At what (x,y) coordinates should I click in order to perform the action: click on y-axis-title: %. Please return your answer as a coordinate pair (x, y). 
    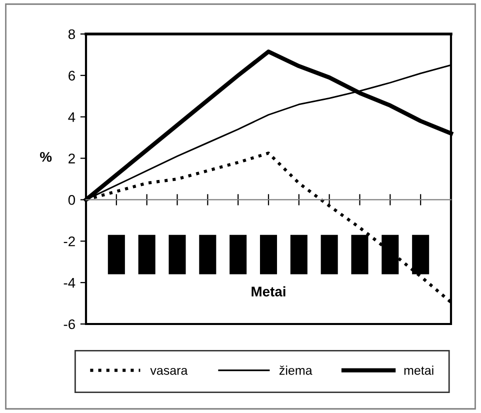
    Looking at the image, I should click on (46, 157).